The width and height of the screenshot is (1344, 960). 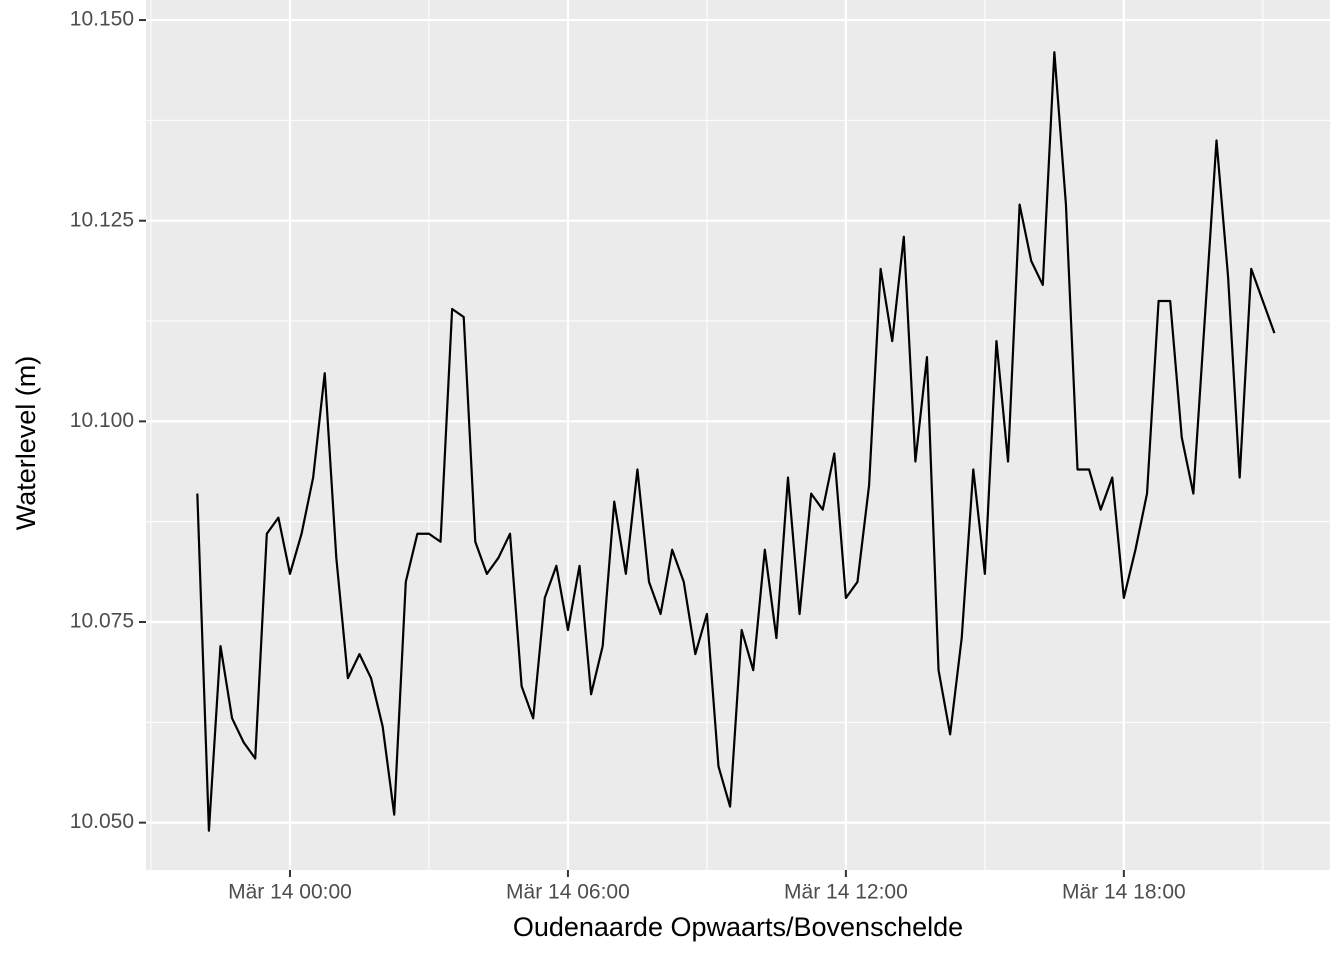 I want to click on x-tick-label: Mär 14 18:00, so click(x=1124, y=892).